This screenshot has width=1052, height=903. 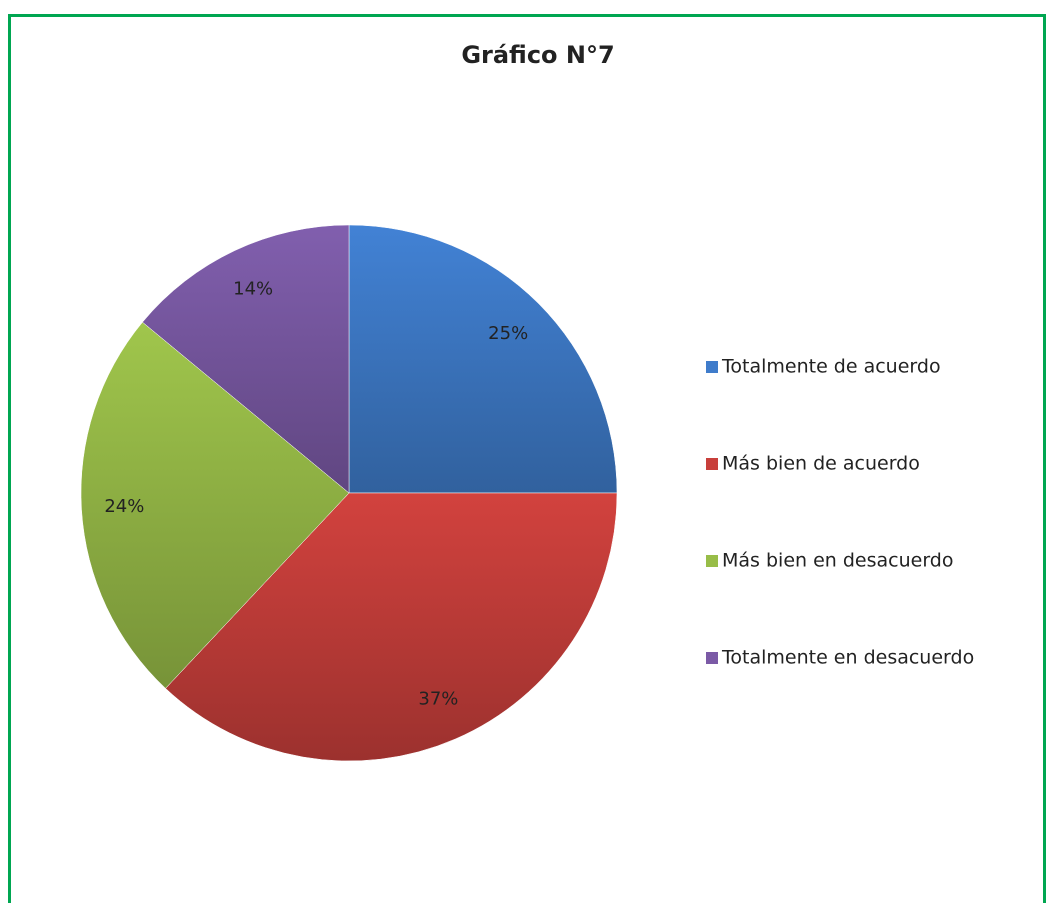 I want to click on legend-label: Más bien de acuerdo, so click(x=821, y=464).